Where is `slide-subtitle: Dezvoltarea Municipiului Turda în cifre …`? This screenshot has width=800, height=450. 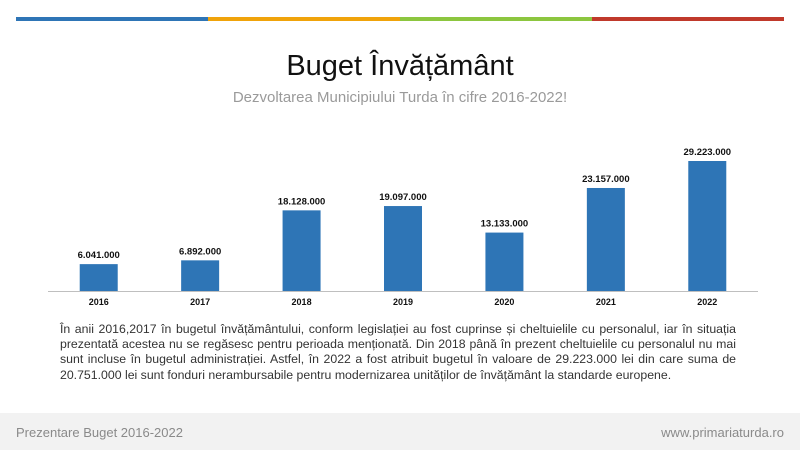 slide-subtitle: Dezvoltarea Municipiului Turda în cifre … is located at coordinates (400, 97).